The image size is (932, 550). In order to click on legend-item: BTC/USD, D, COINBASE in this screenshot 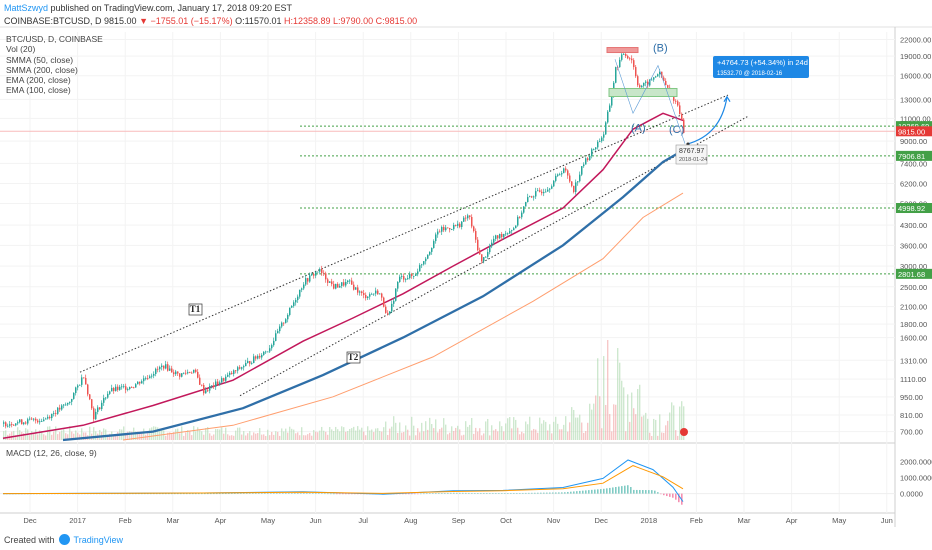, I will do `click(54, 39)`.